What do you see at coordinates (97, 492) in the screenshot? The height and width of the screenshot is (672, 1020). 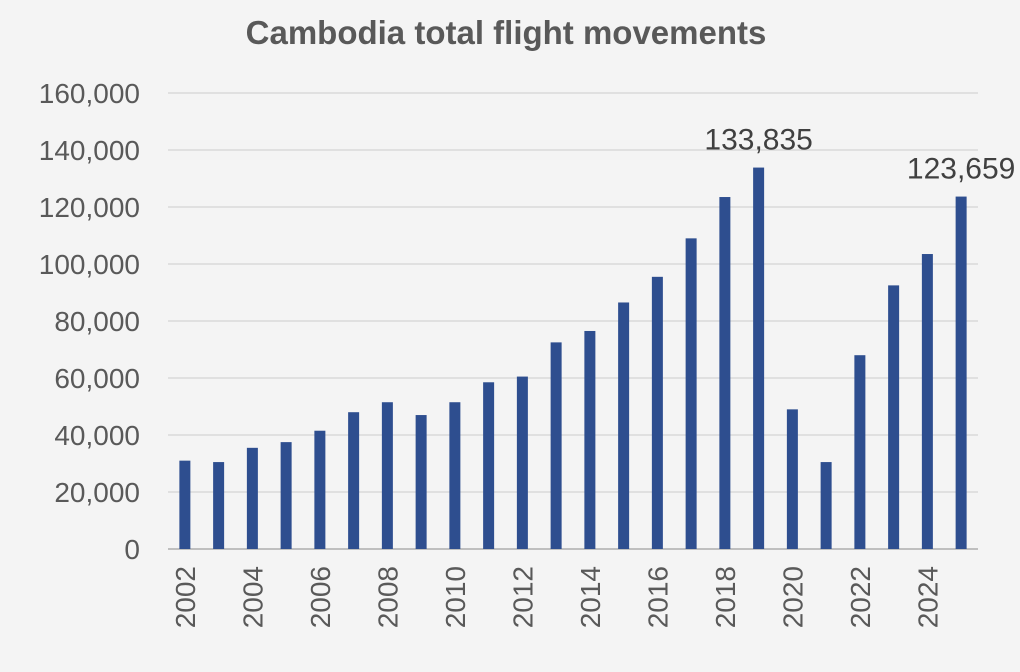 I see `y-tick-label: 20,000` at bounding box center [97, 492].